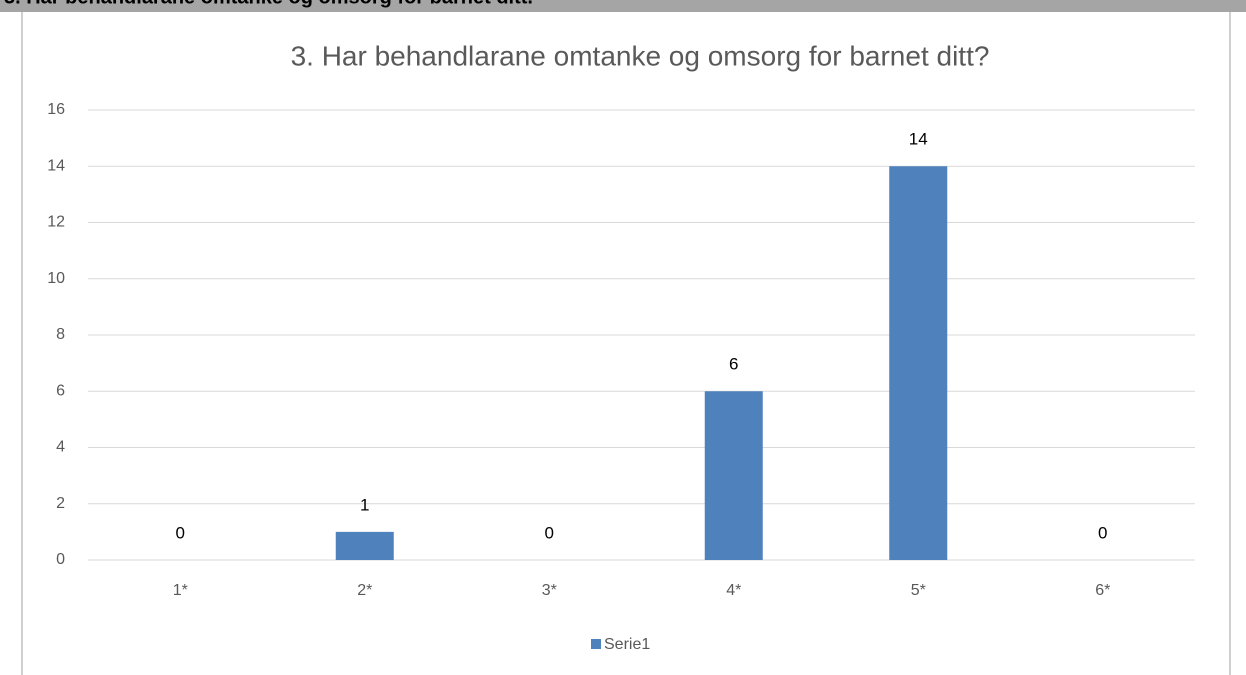  Describe the element at coordinates (733, 590) in the screenshot. I see `x-tick-label: 4*` at that location.